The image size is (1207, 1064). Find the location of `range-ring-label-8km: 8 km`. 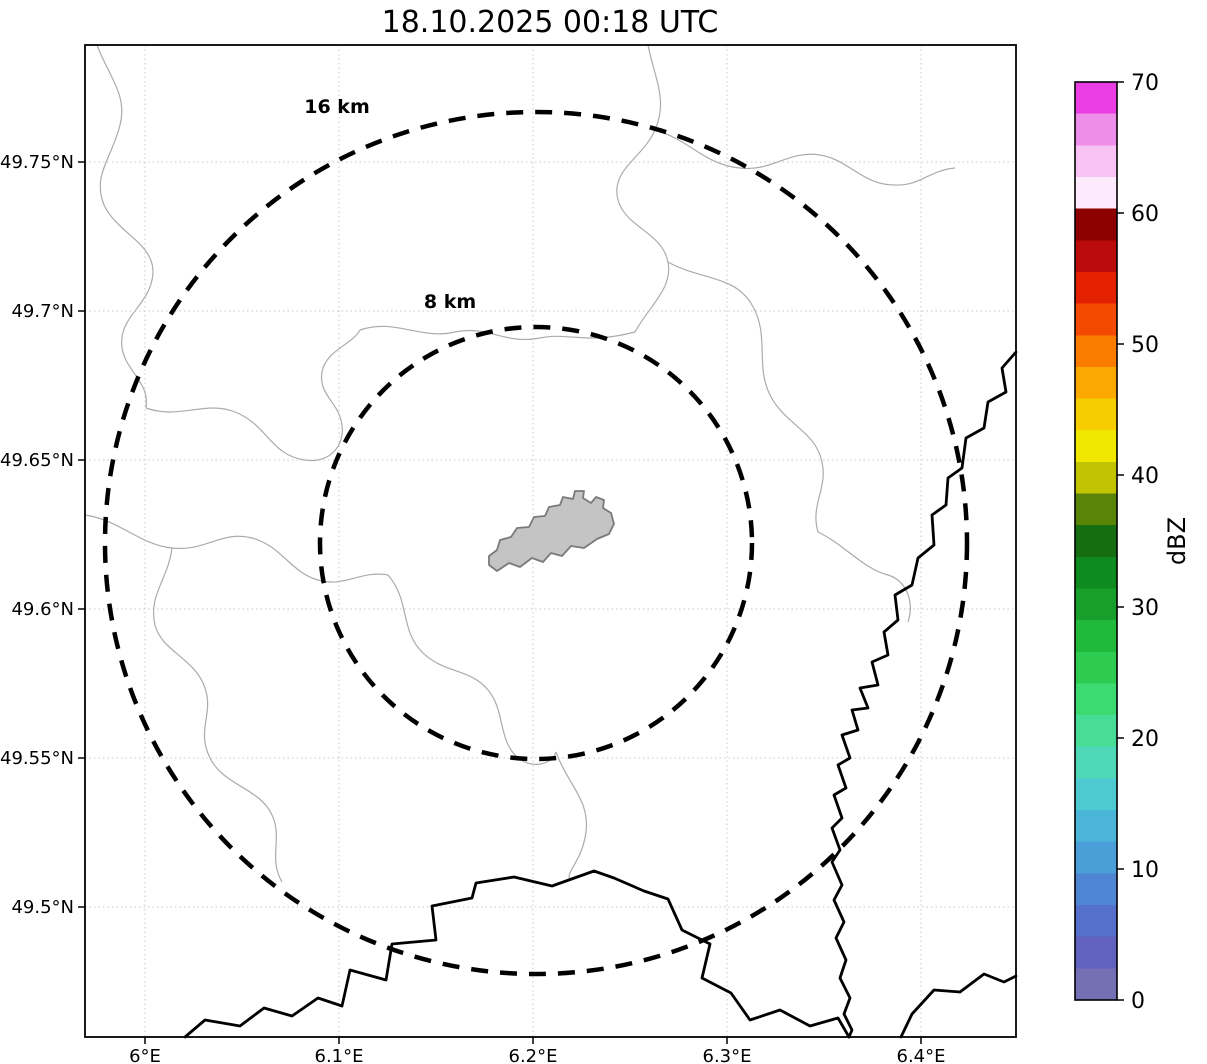

range-ring-label-8km: 8 km is located at coordinates (450, 302).